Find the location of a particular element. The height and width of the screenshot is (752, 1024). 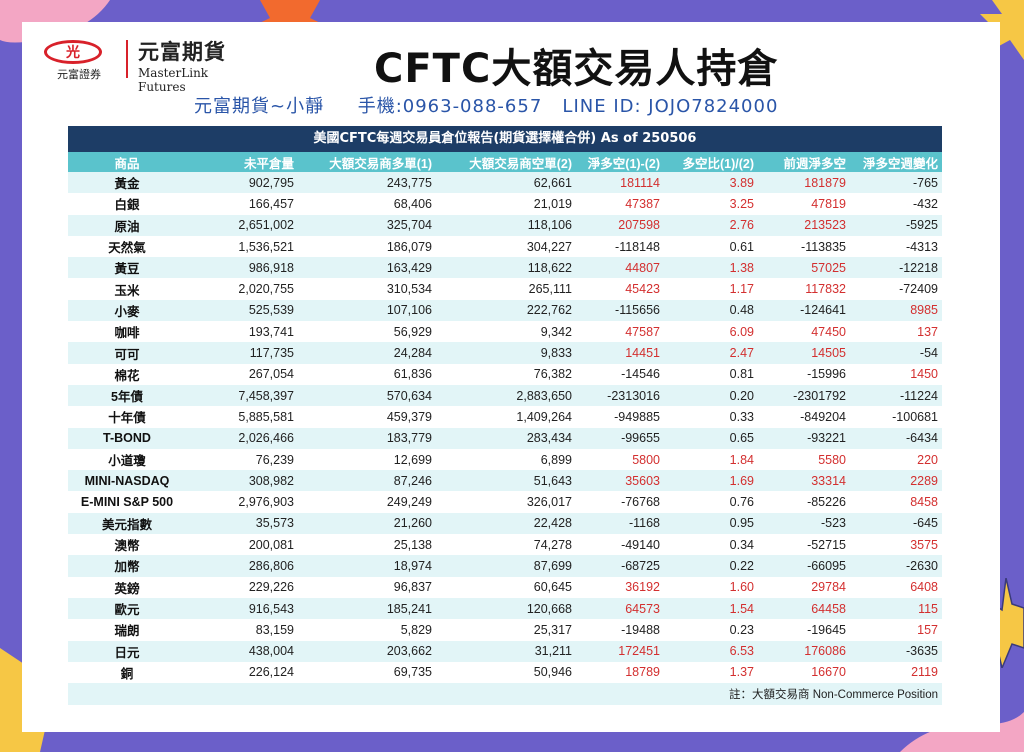

cell-open-interest: 226,124 is located at coordinates (242, 672).